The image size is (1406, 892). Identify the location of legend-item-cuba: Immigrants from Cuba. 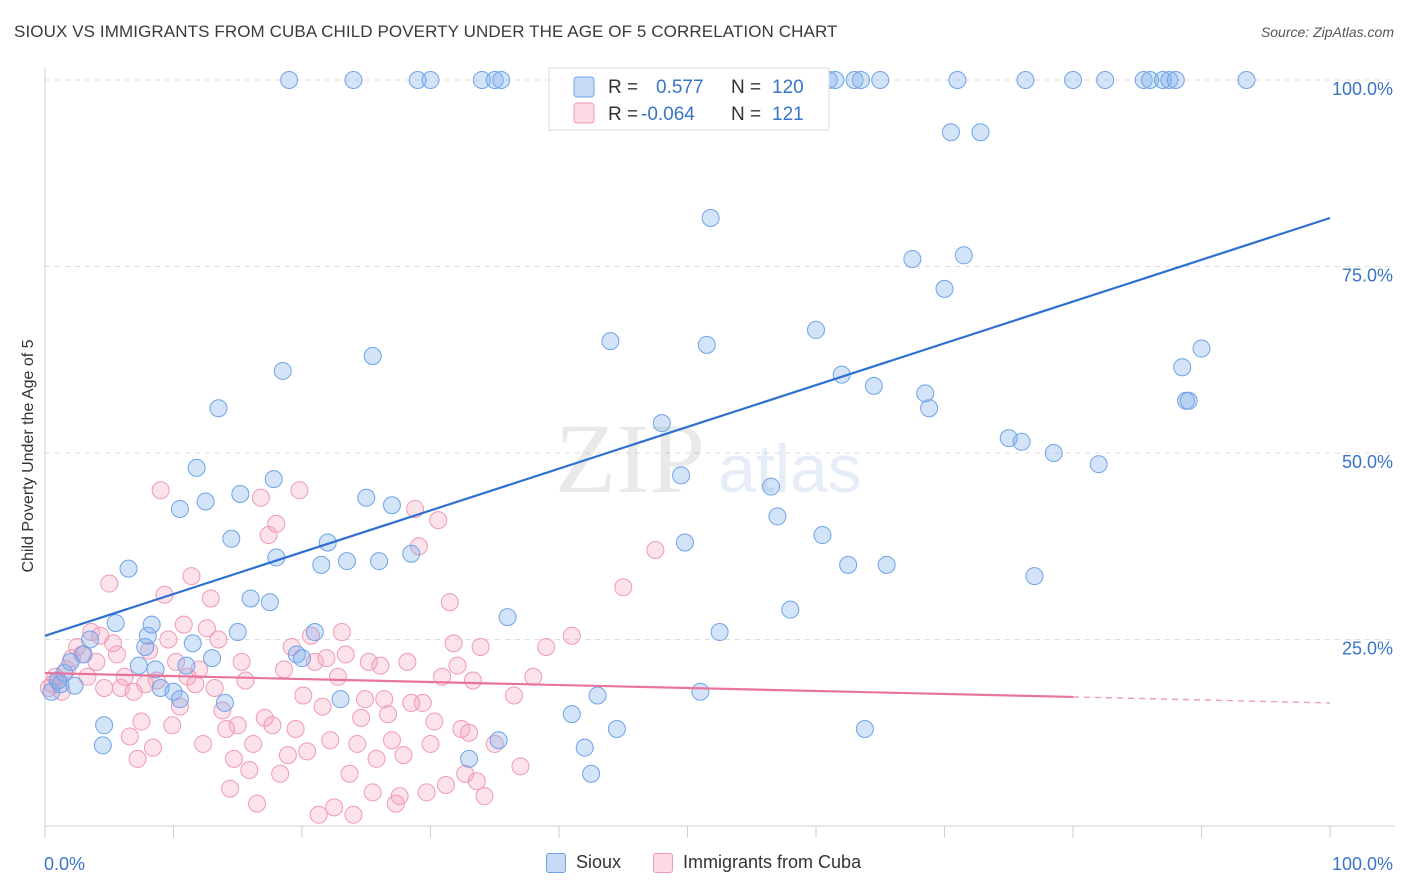
(757, 862).